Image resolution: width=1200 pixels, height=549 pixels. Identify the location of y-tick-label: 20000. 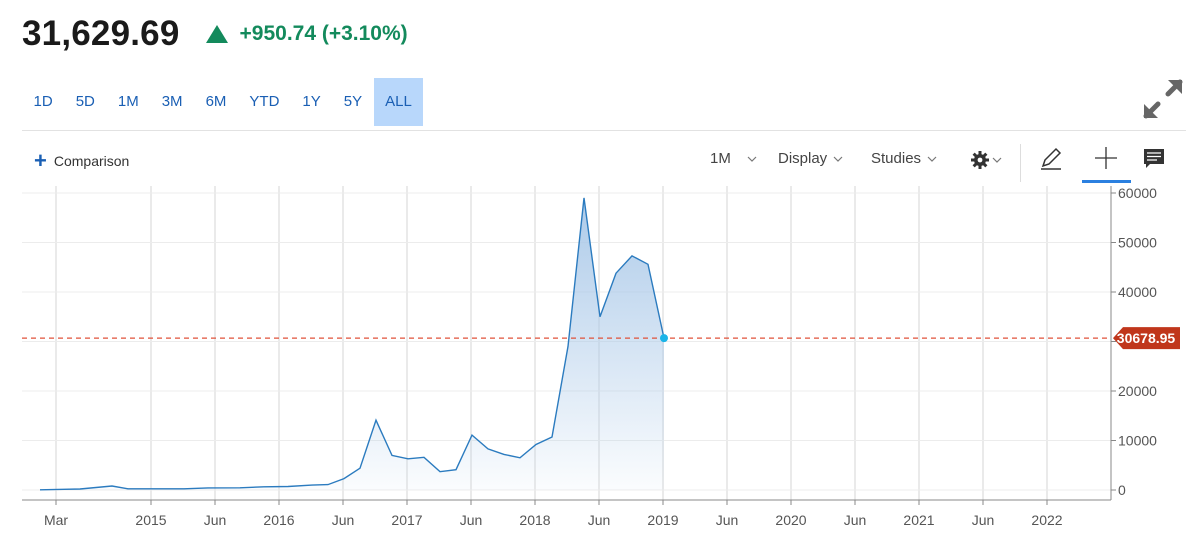
(1137, 391).